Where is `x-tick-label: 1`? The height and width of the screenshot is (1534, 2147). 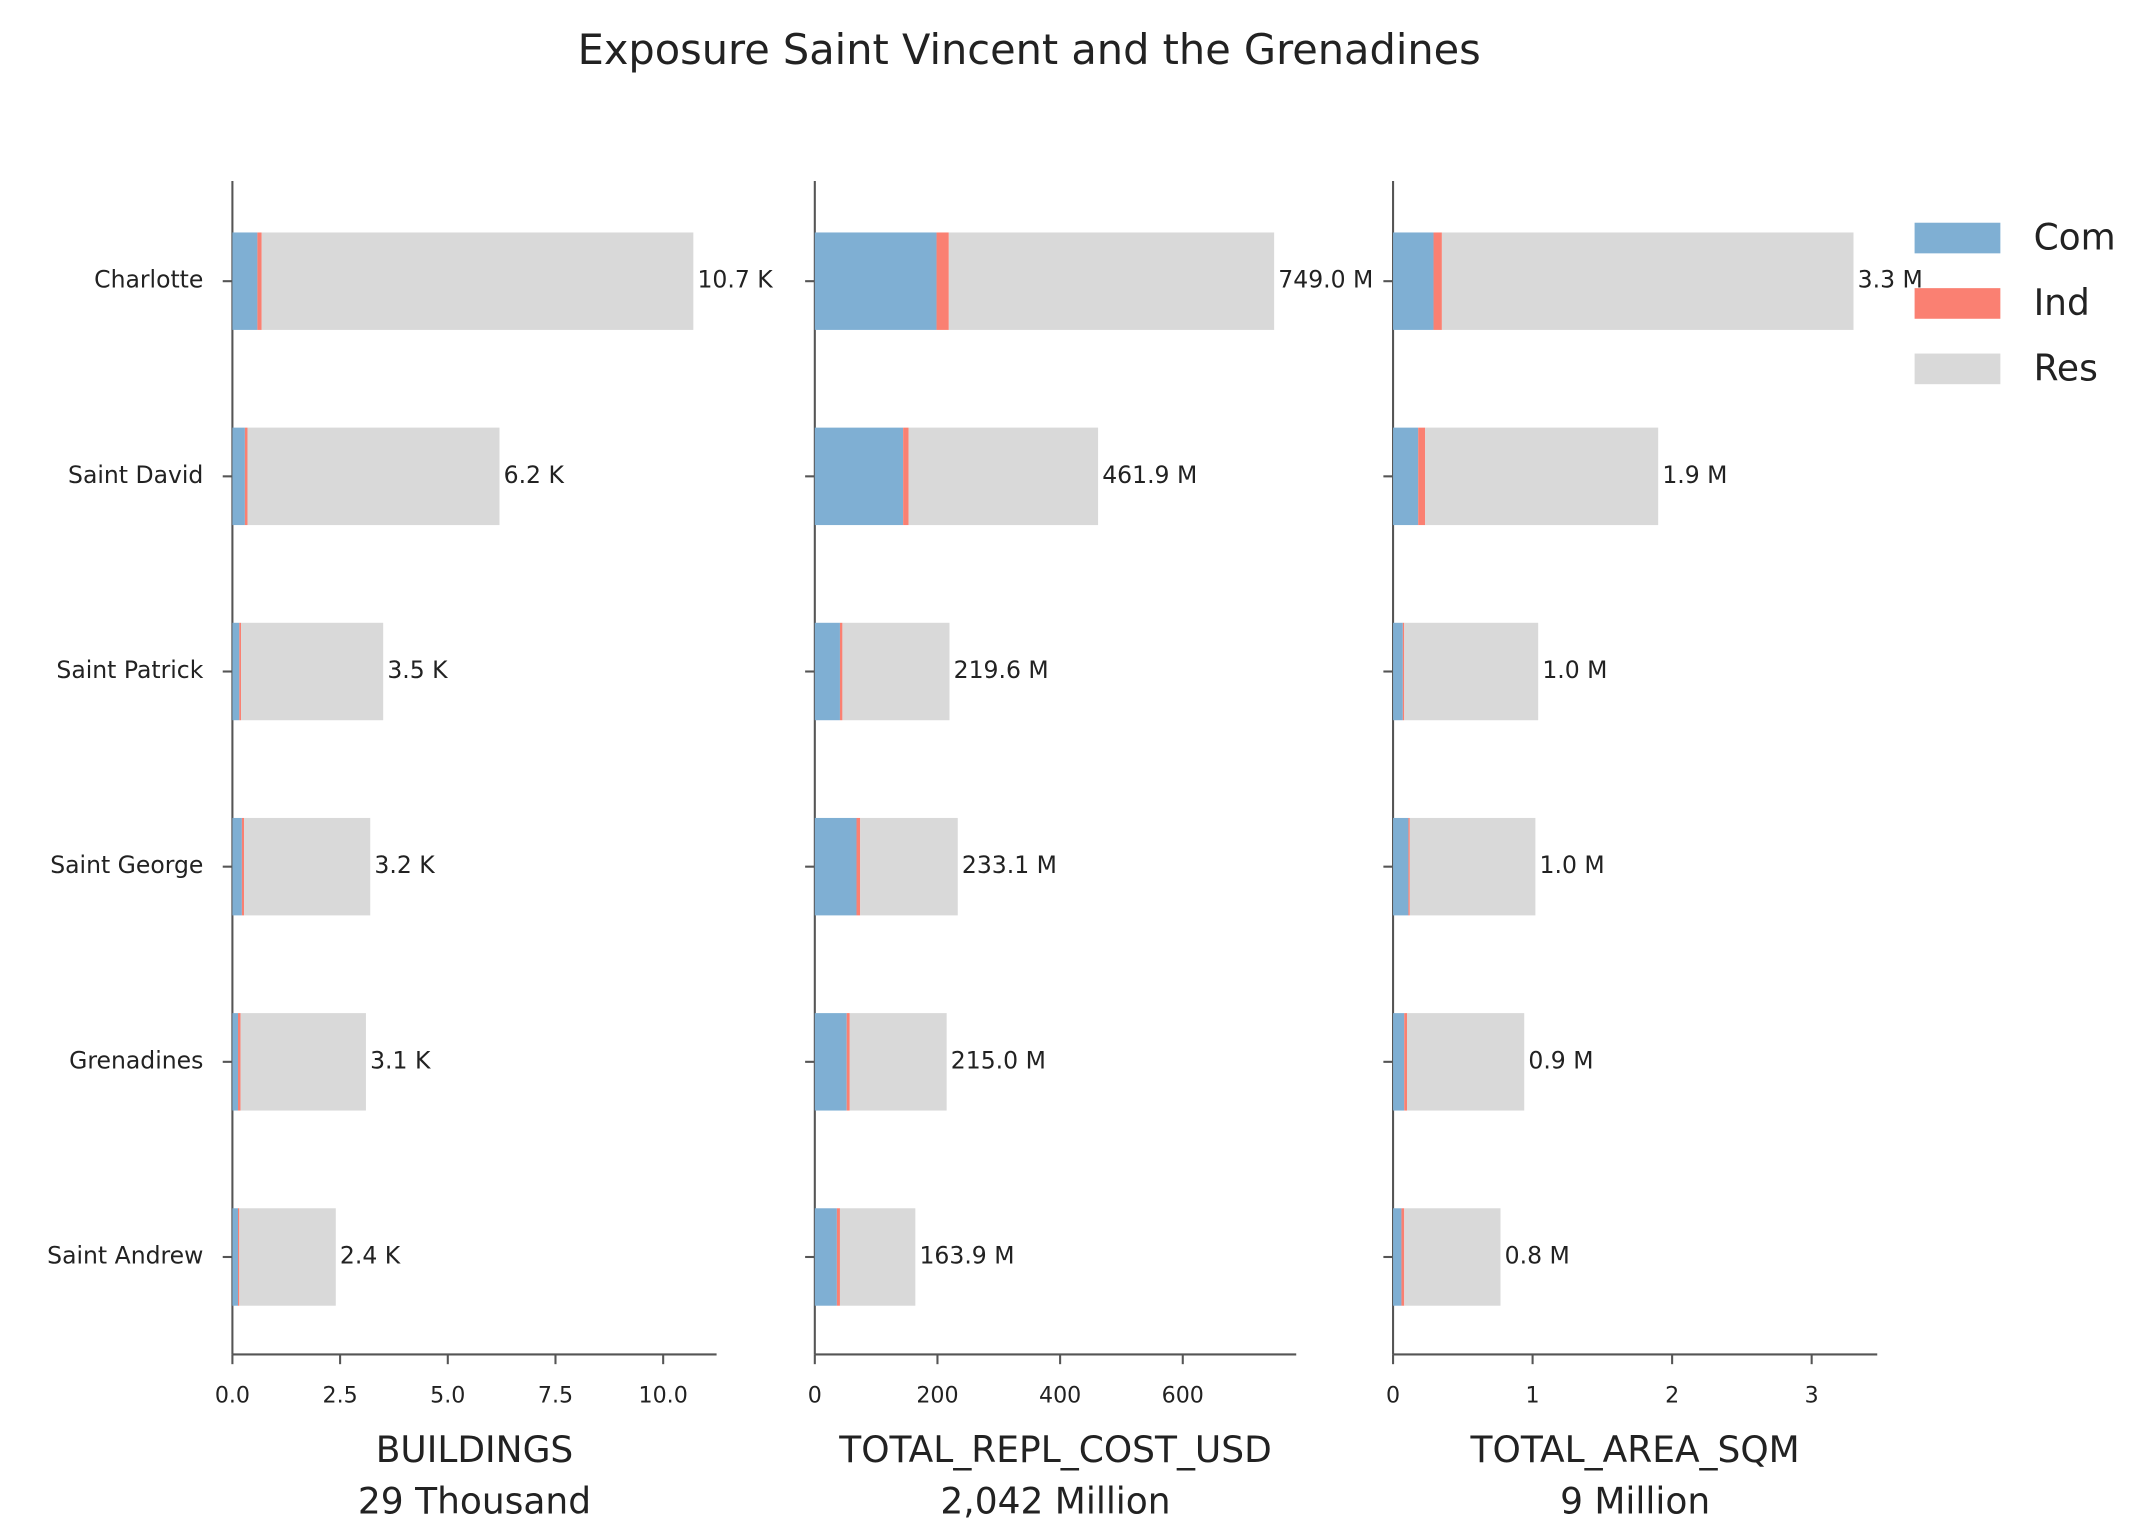 x-tick-label: 1 is located at coordinates (1533, 1396).